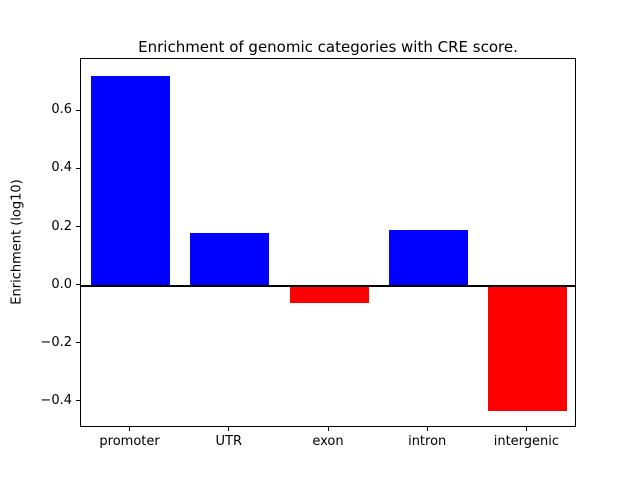 Image resolution: width=640 pixels, height=480 pixels. I want to click on bar-promoter, so click(131, 181).